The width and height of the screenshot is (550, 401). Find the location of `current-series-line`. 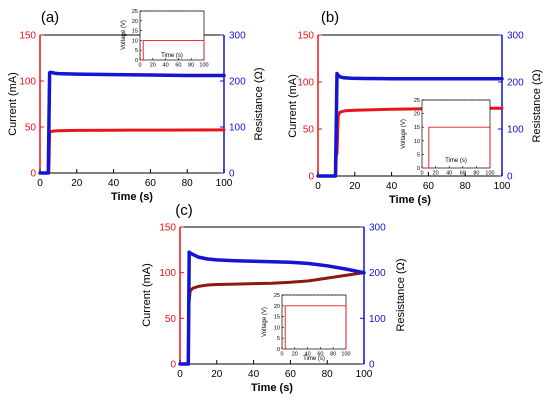

current-series-line is located at coordinates (132, 151).